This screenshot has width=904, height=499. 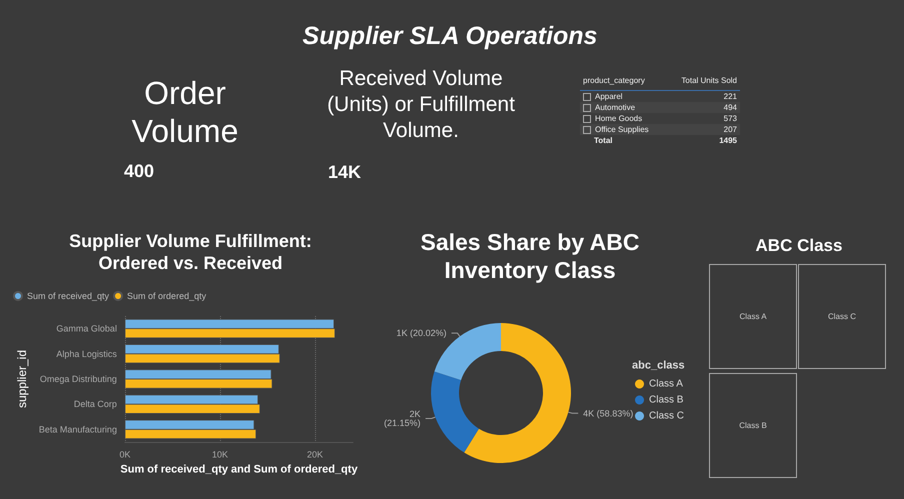 What do you see at coordinates (609, 96) in the screenshot?
I see `category-label: Apparel` at bounding box center [609, 96].